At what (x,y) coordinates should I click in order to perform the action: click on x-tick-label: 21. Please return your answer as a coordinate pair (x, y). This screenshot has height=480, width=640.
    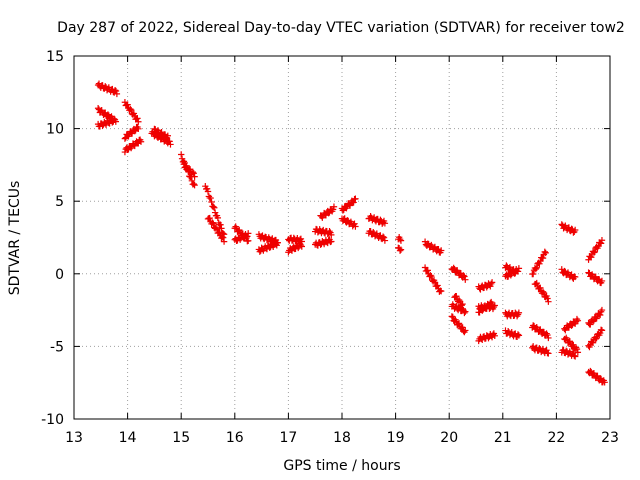
    Looking at the image, I should click on (503, 438).